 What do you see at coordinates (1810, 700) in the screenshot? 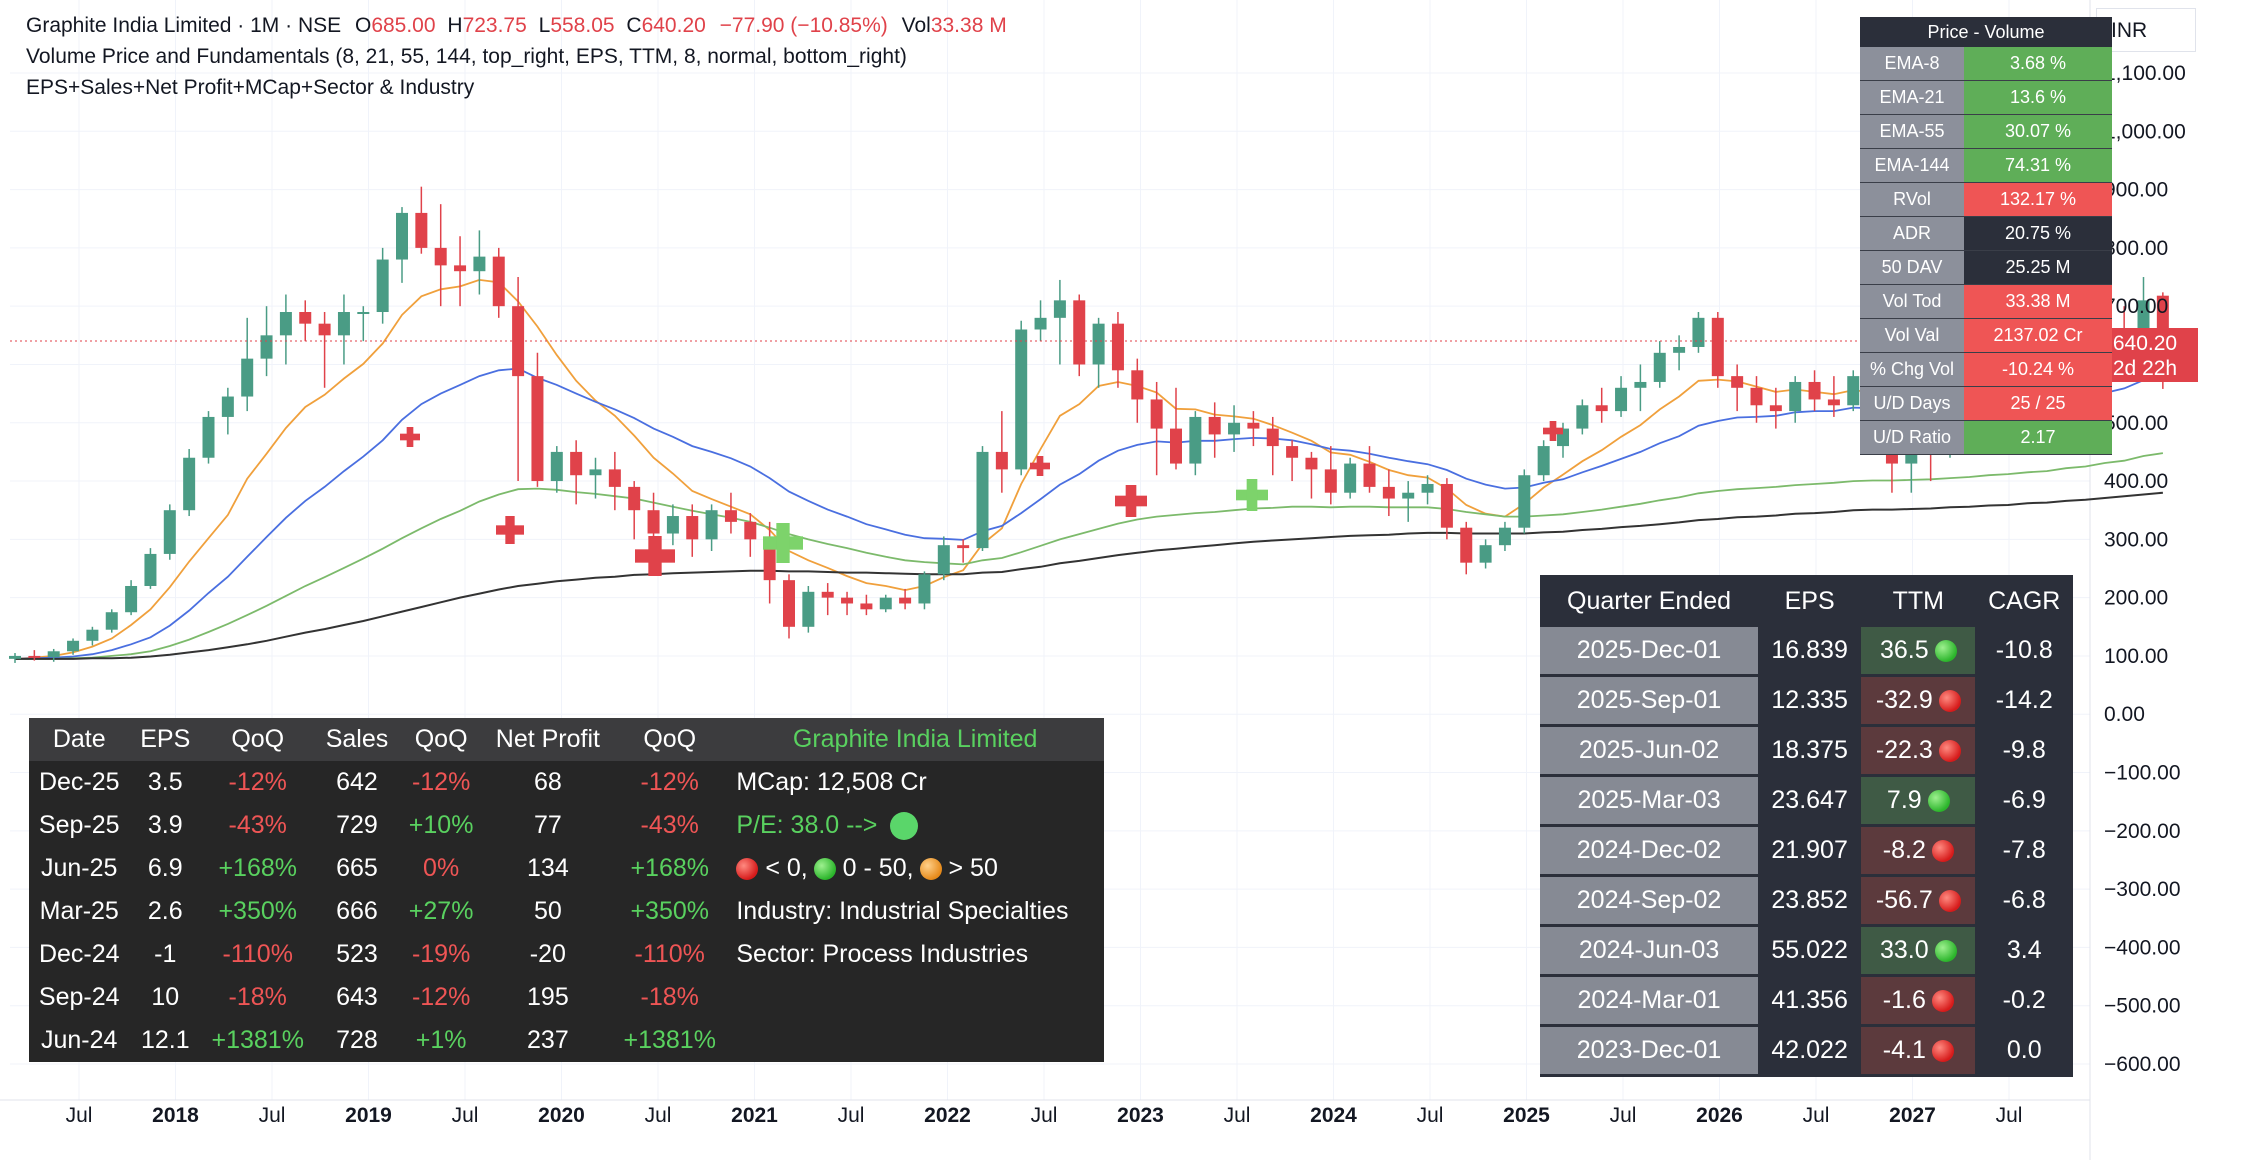
I see `qt-eps: 12.335` at bounding box center [1810, 700].